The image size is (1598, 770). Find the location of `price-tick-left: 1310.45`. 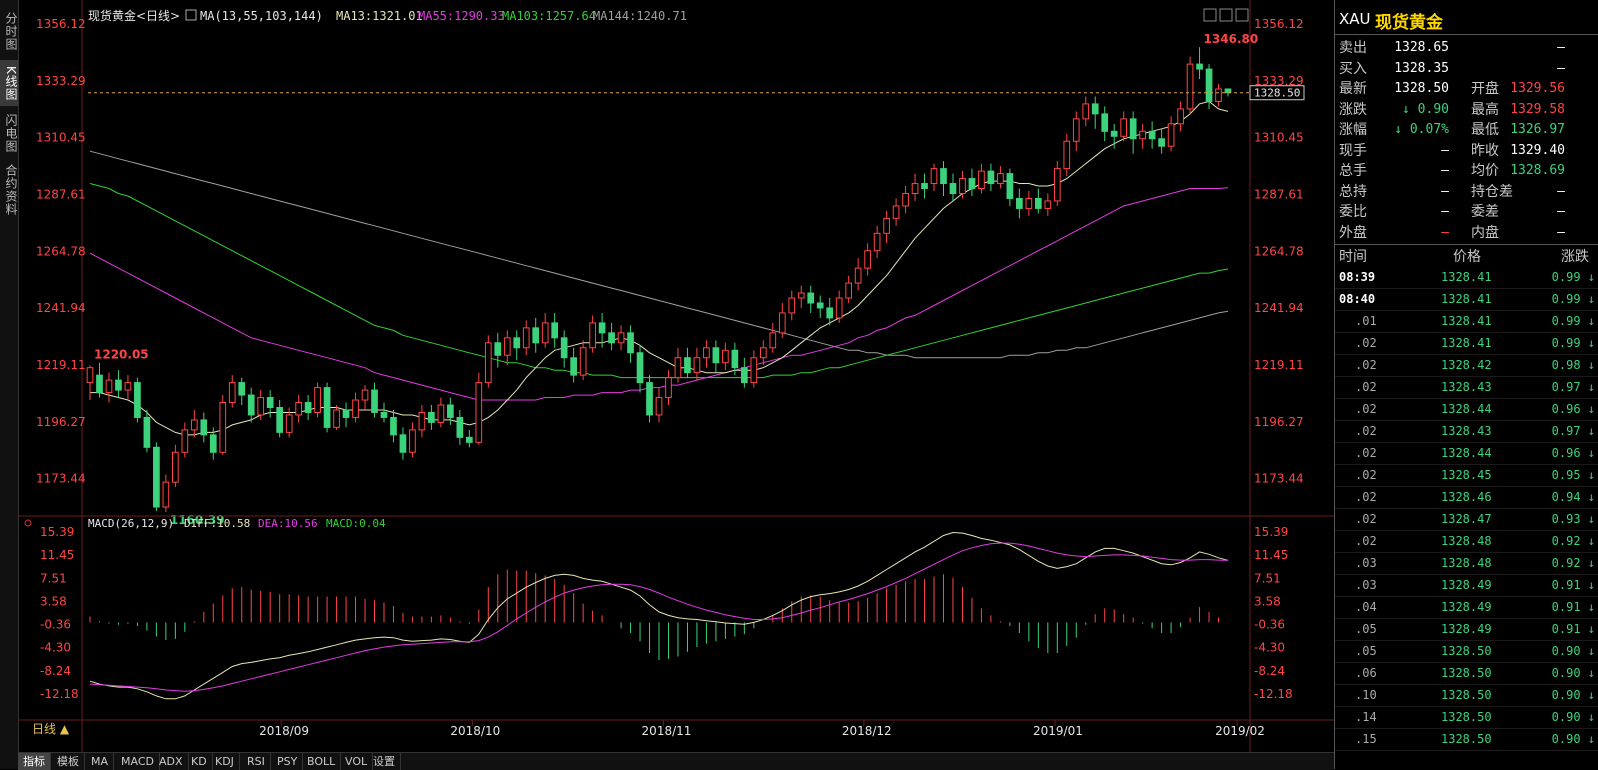

price-tick-left: 1310.45 is located at coordinates (61, 138).